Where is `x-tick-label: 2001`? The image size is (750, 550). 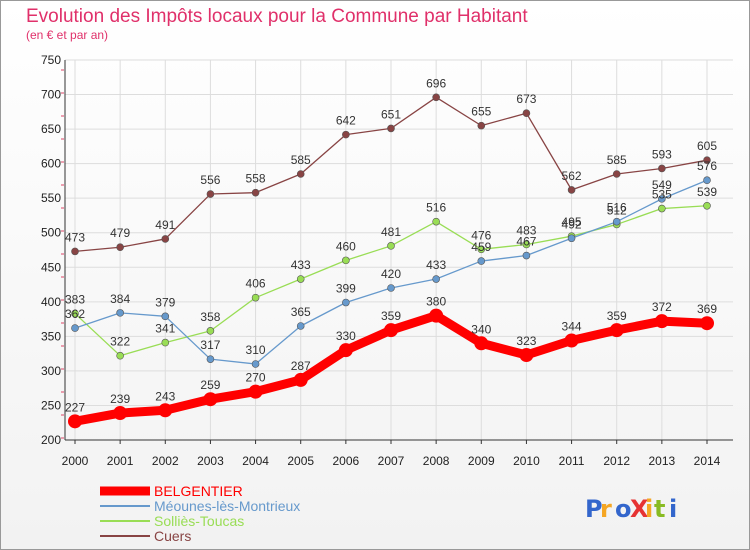
x-tick-label: 2001 is located at coordinates (120, 461).